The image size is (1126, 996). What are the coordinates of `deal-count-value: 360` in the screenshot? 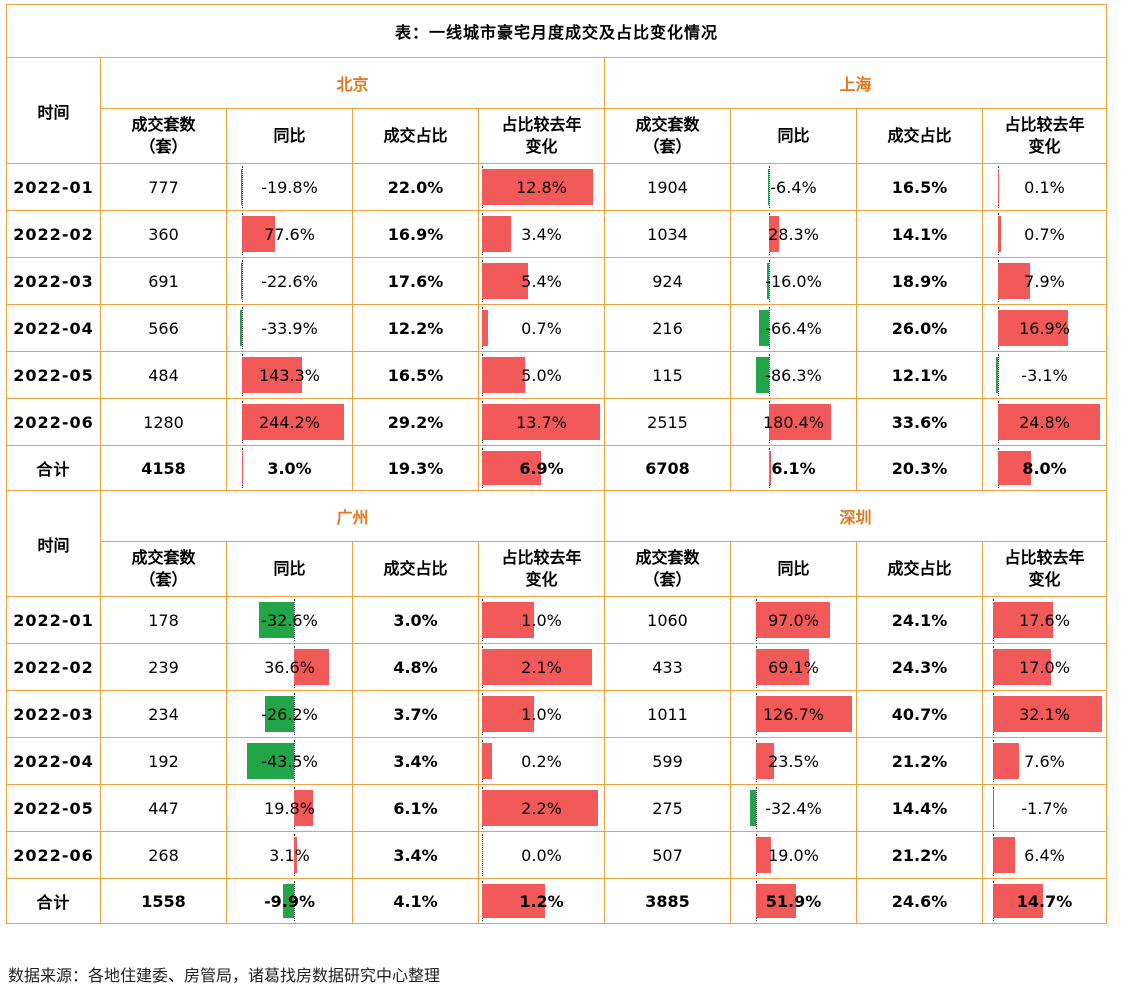 It's located at (163, 234).